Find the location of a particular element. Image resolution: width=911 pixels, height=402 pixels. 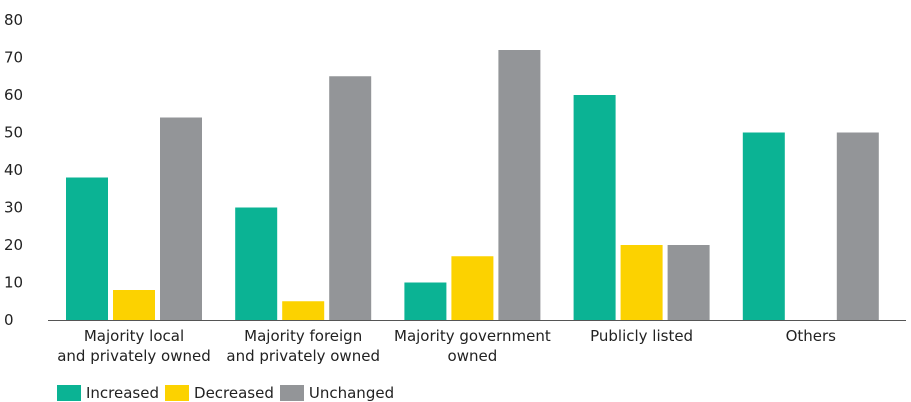

legend-item-decreased: Decreased is located at coordinates (219, 393).